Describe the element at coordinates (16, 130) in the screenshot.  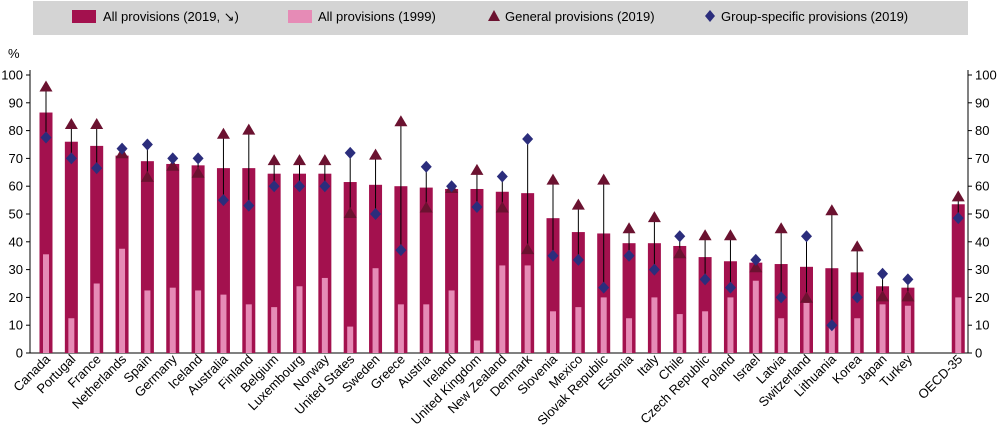
I see `y-tick-label-left: 80` at that location.